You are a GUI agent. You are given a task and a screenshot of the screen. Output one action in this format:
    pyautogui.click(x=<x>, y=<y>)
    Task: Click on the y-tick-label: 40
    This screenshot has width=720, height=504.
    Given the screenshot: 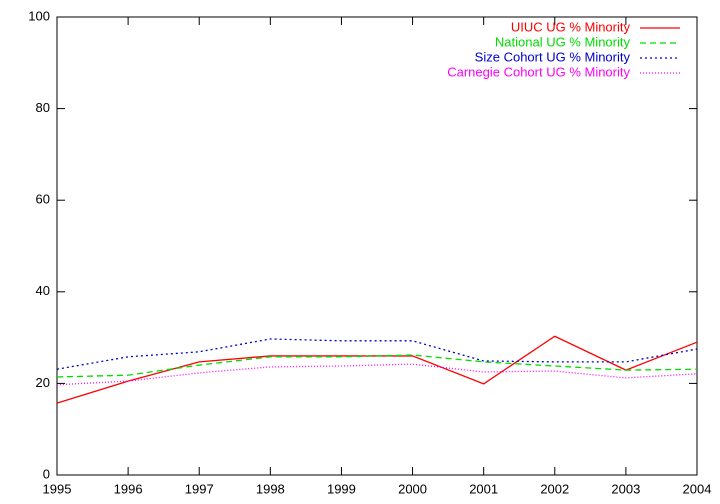 What is the action you would take?
    pyautogui.click(x=43, y=290)
    